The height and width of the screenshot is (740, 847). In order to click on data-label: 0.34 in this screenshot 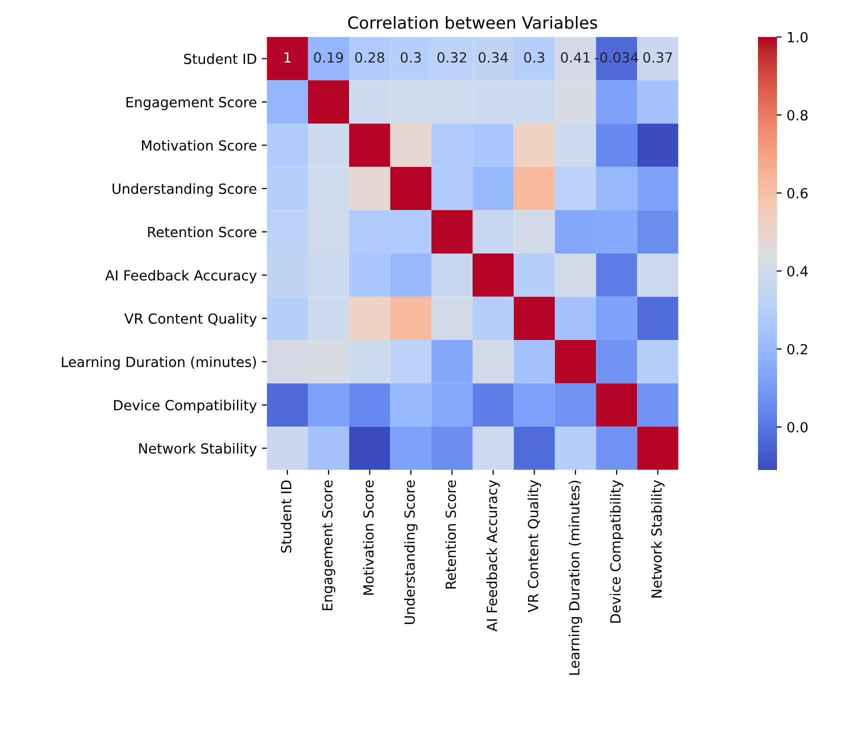, I will do `click(493, 57)`.